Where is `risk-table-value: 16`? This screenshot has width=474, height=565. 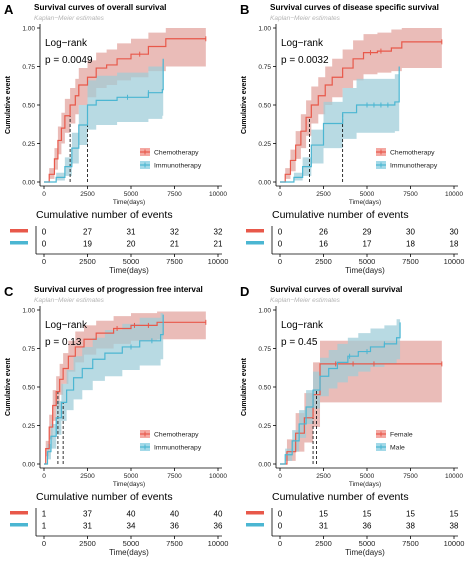 risk-table-value: 16 is located at coordinates (323, 244).